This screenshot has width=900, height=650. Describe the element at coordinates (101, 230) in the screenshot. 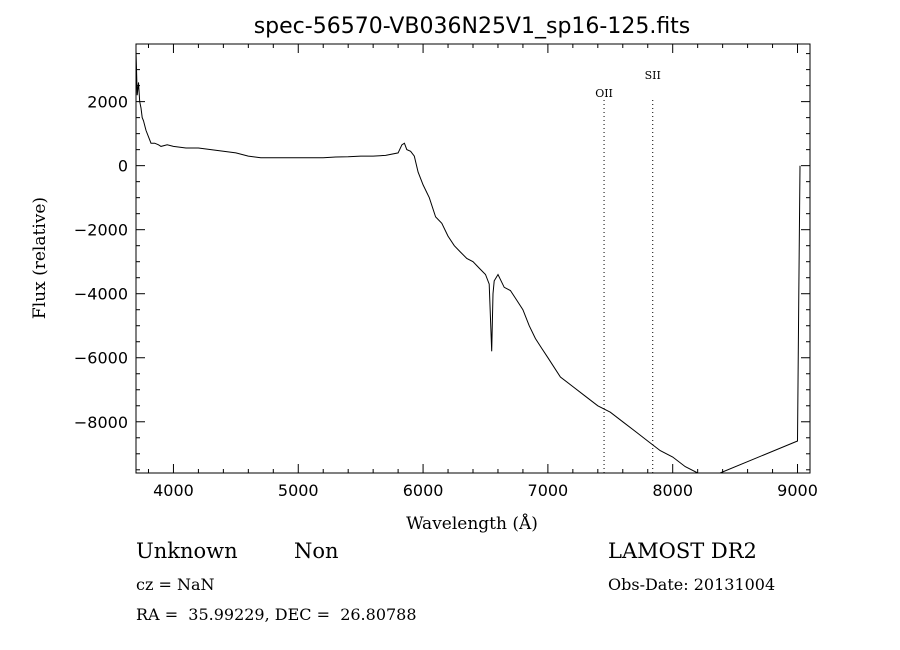

I see `y-tick-label: −2000` at that location.